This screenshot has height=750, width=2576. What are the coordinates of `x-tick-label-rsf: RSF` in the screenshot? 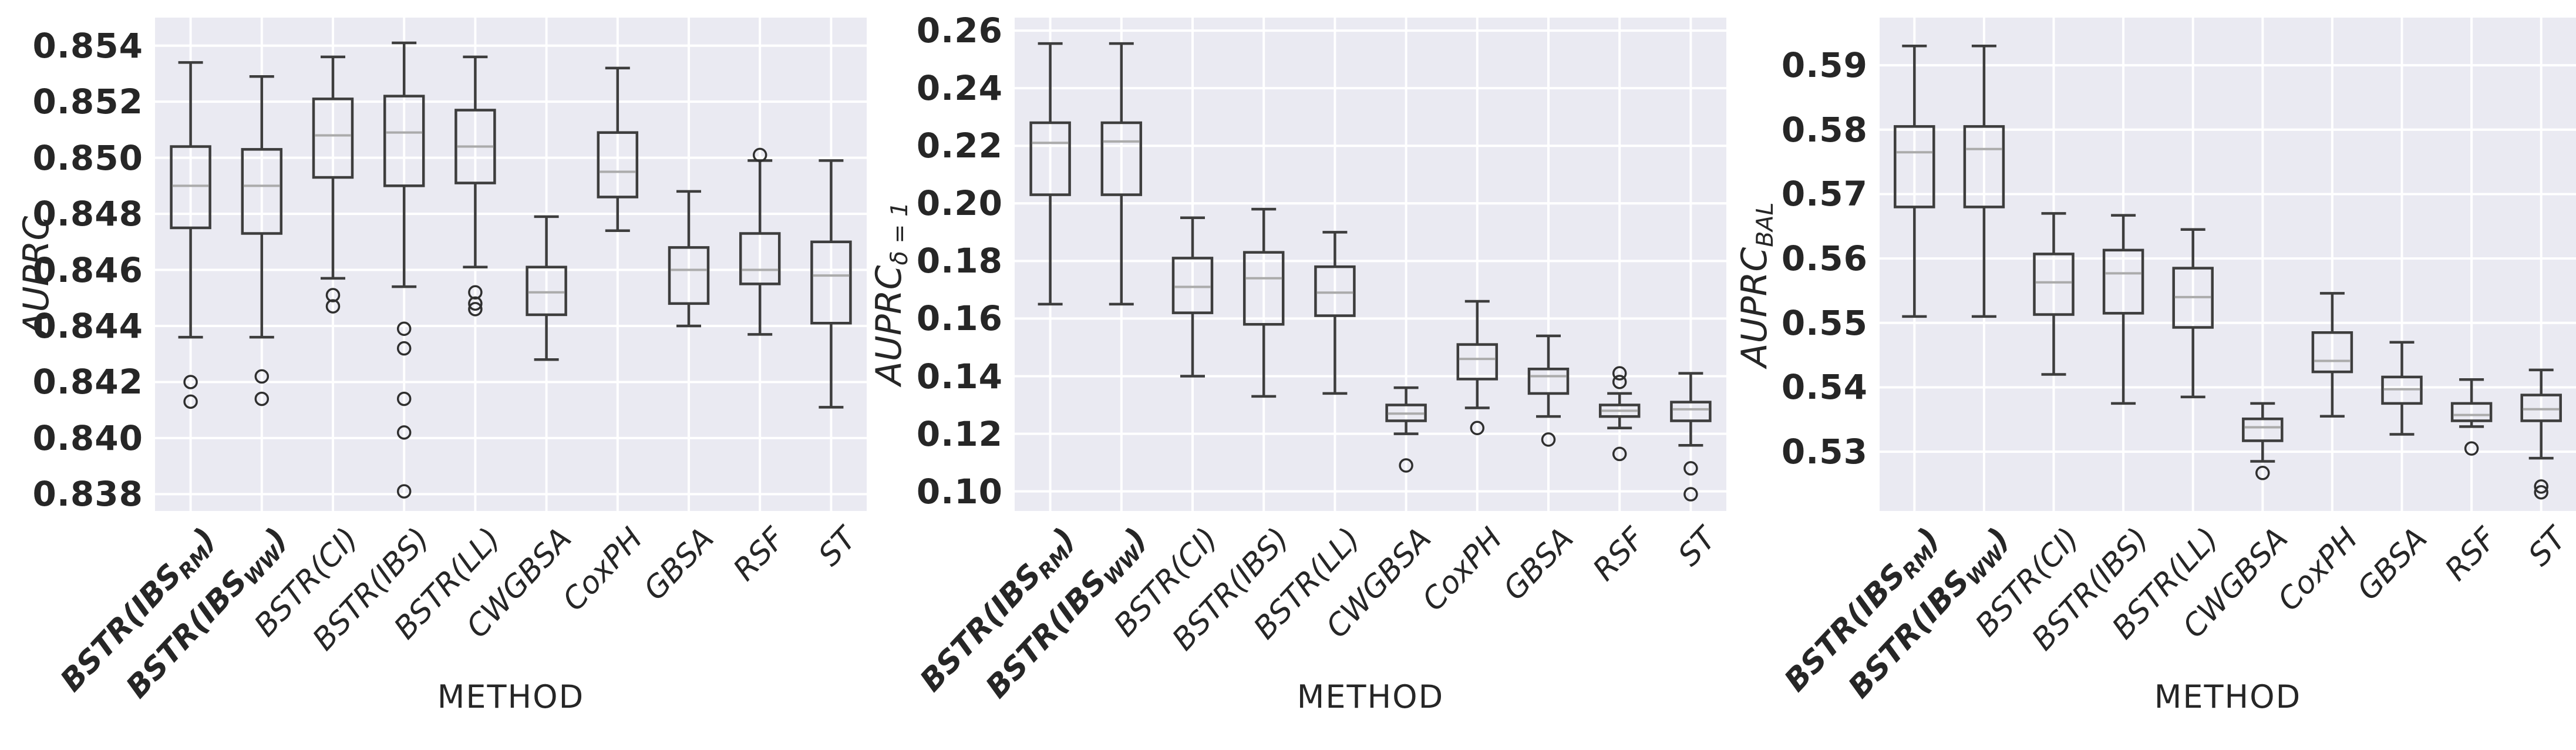 It's located at (1619, 554).